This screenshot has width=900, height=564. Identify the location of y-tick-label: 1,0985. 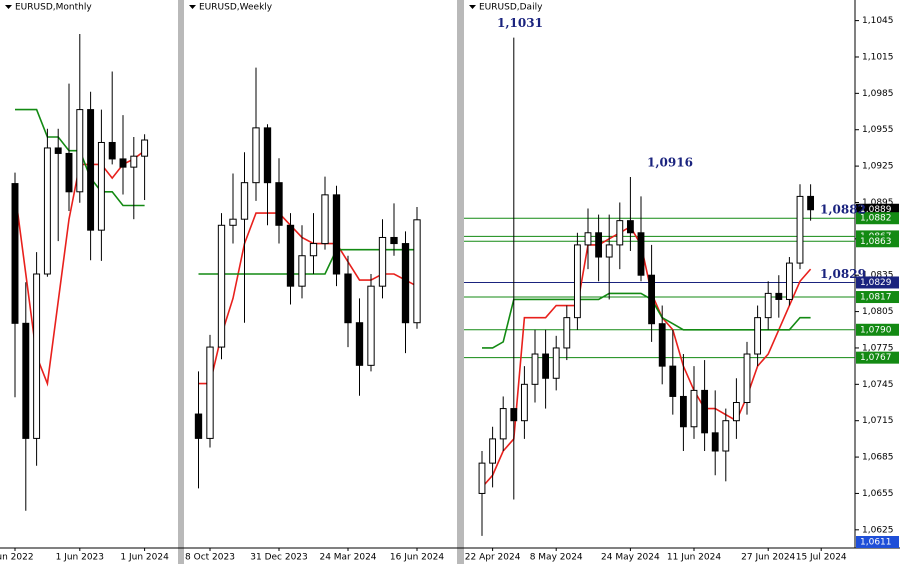
(878, 94).